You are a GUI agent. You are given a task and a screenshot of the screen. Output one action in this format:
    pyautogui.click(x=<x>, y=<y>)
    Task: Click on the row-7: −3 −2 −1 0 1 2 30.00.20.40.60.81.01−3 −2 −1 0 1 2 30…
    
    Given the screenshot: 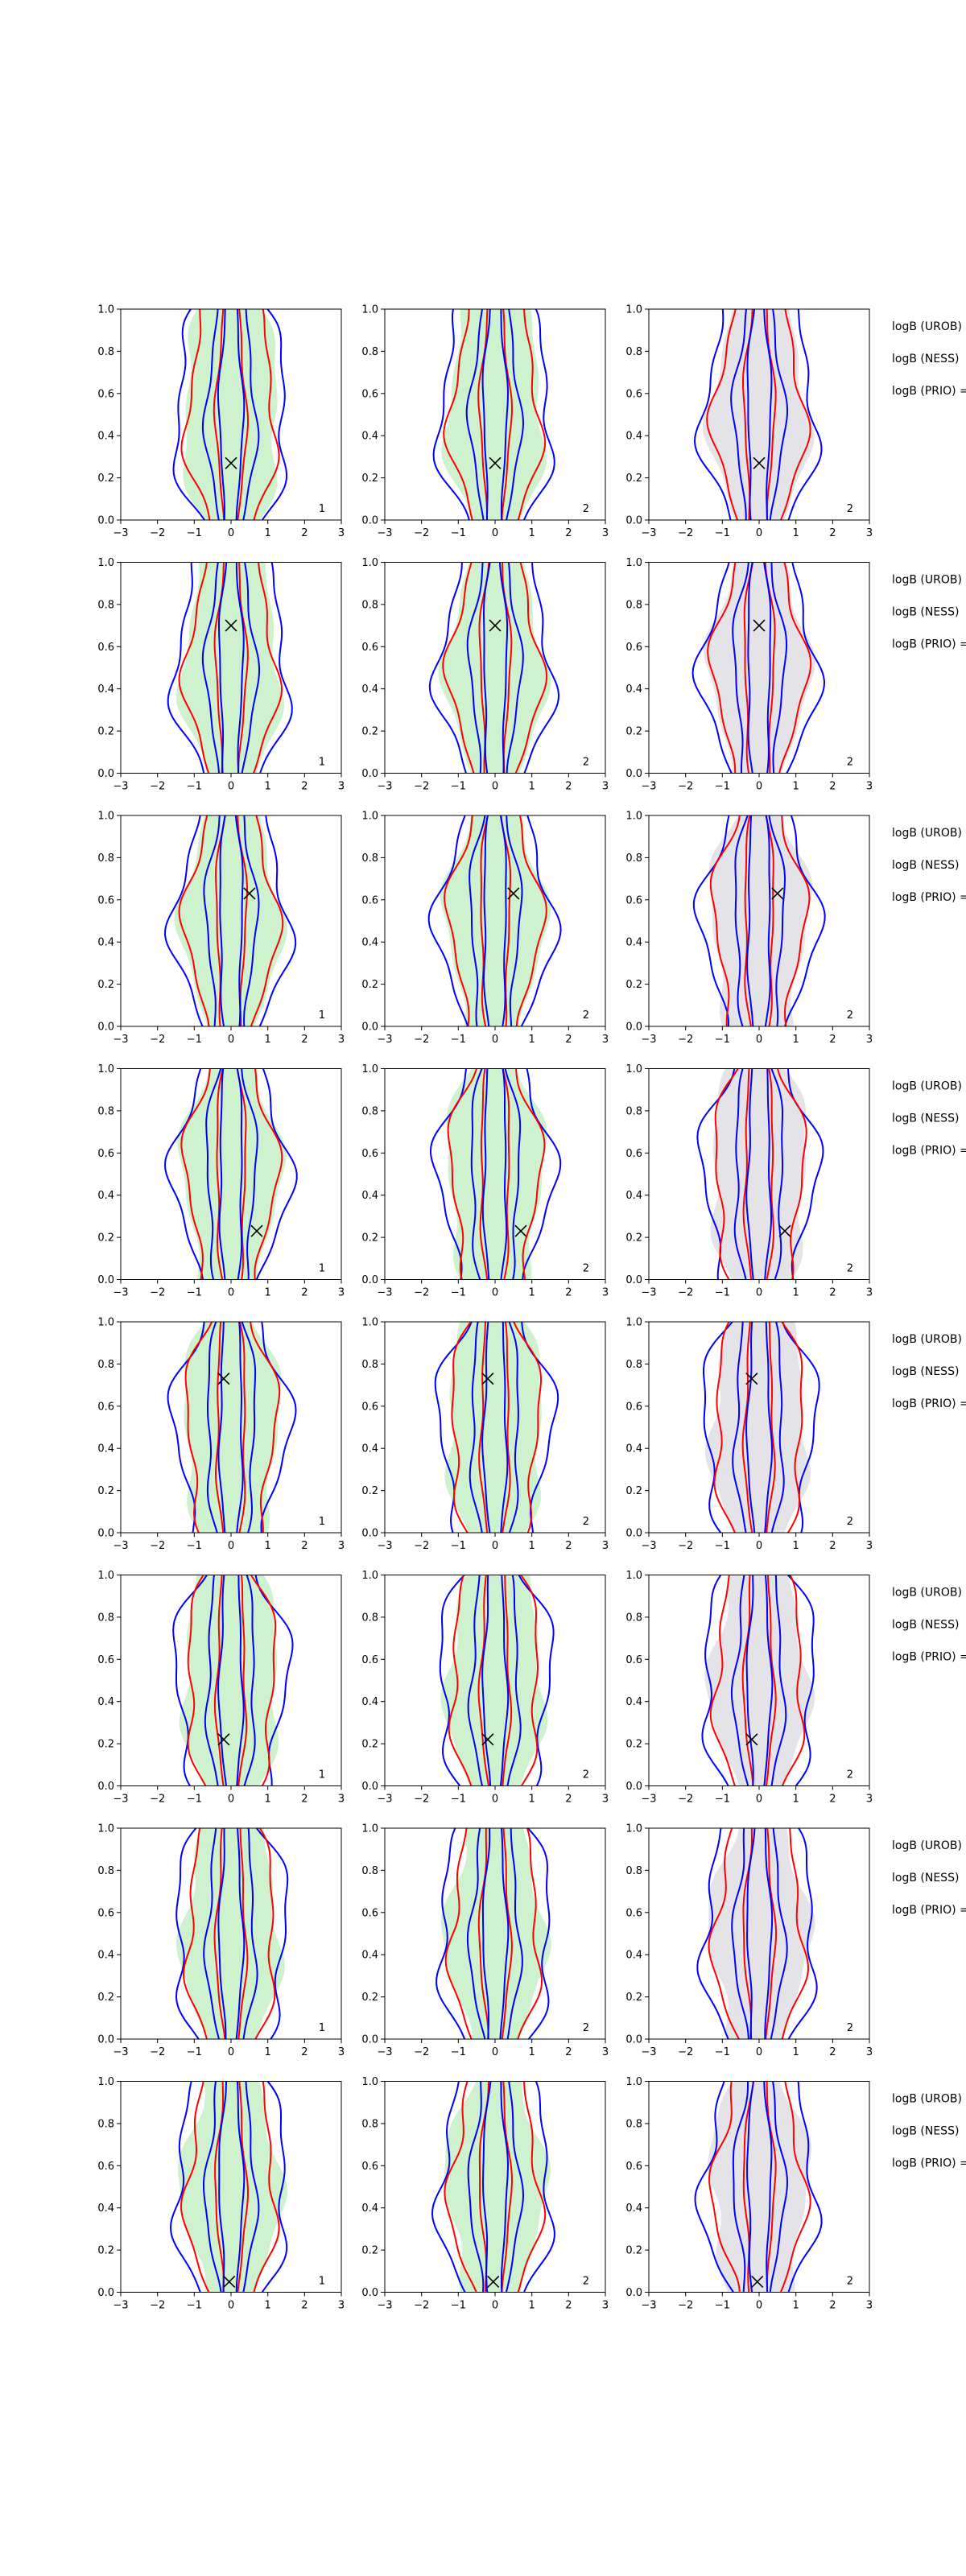 What is the action you would take?
    pyautogui.click(x=531, y=1941)
    